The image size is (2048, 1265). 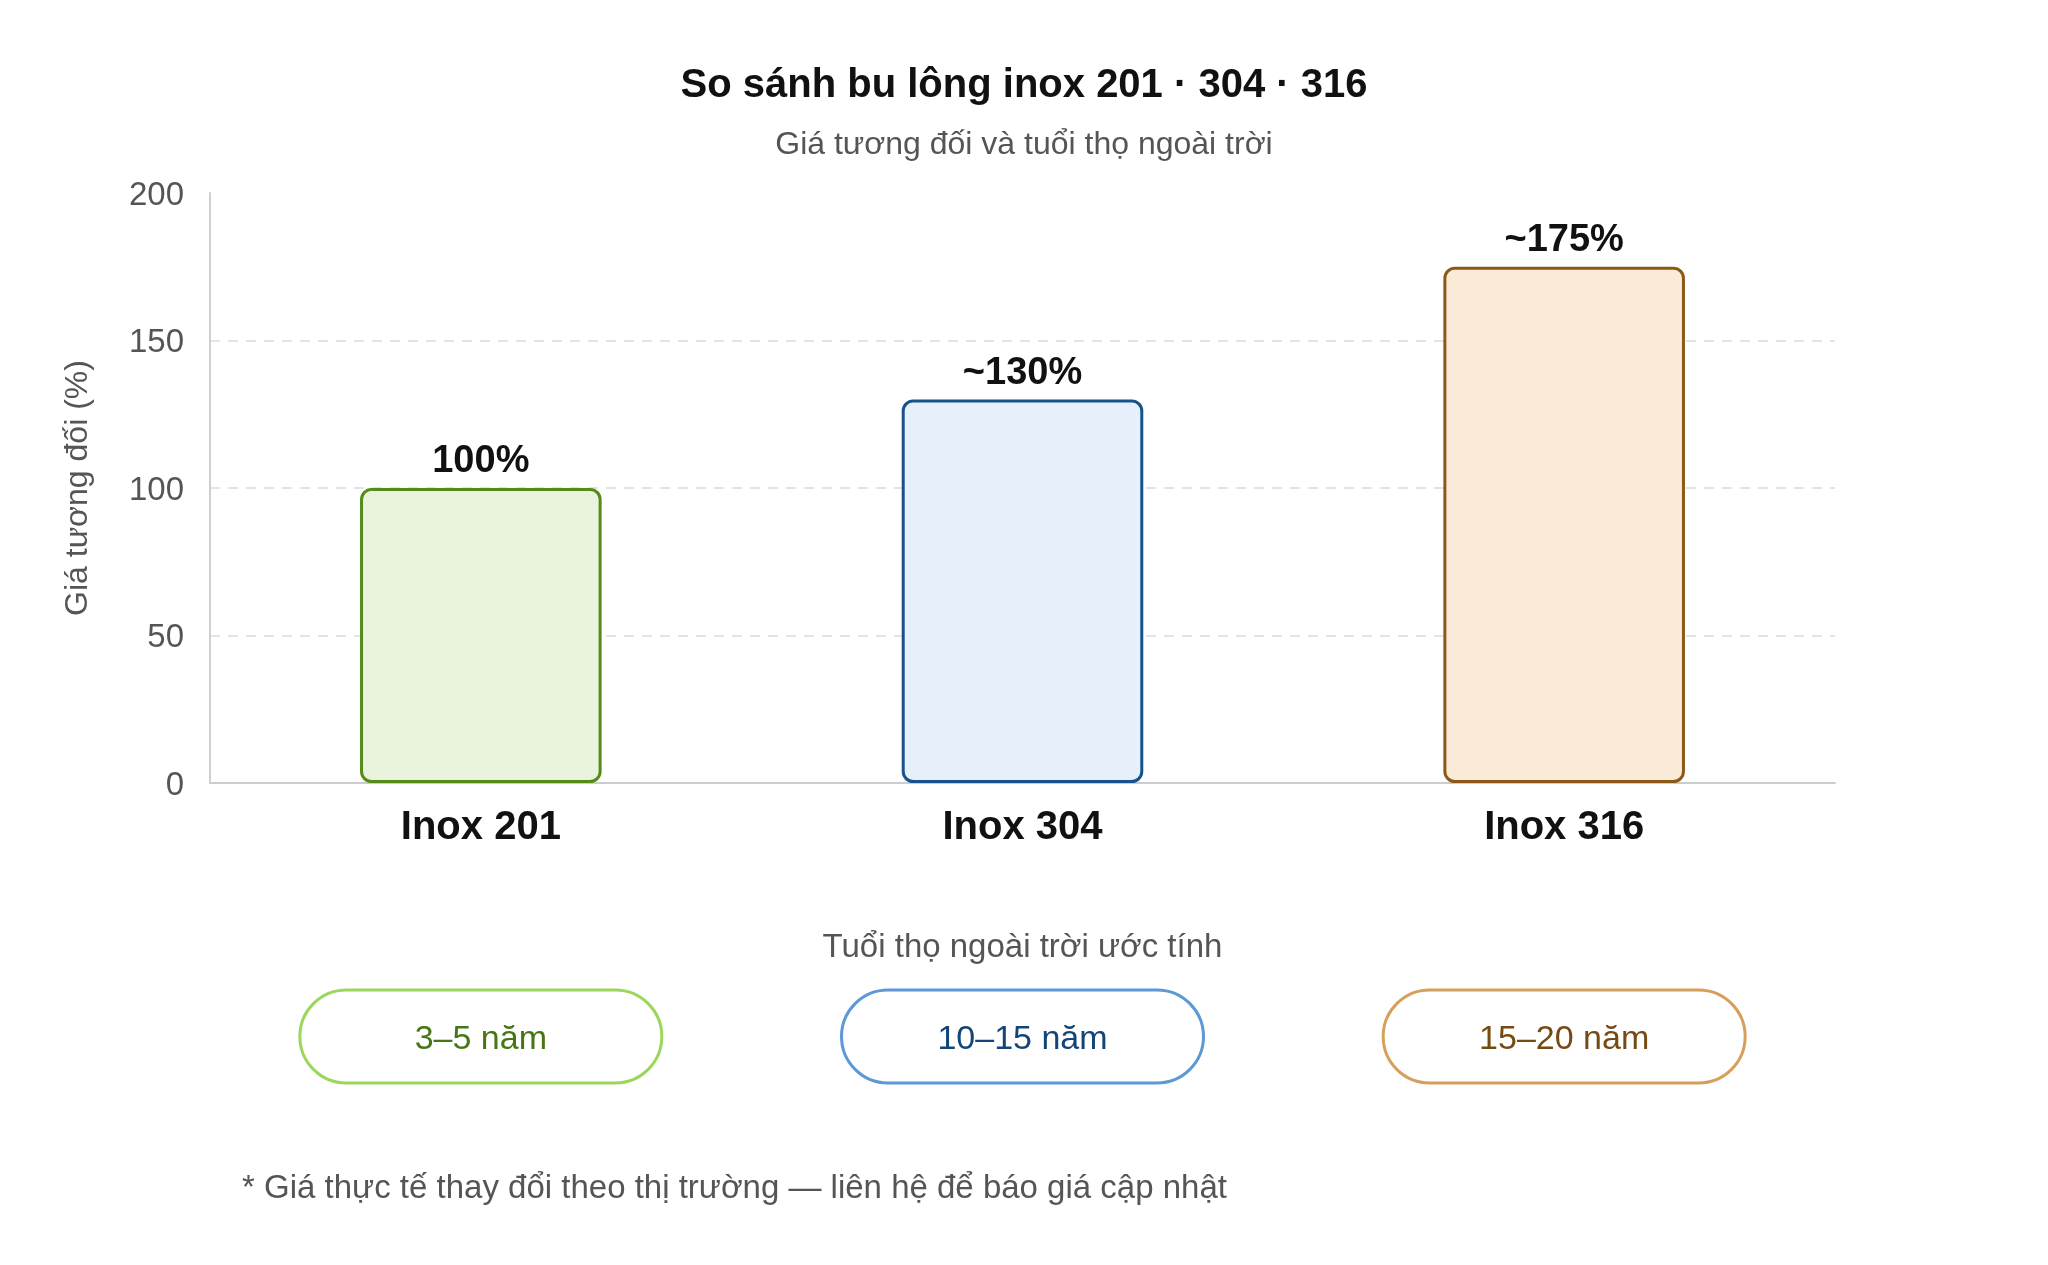 I want to click on y-tick-label: 0, so click(x=174, y=783).